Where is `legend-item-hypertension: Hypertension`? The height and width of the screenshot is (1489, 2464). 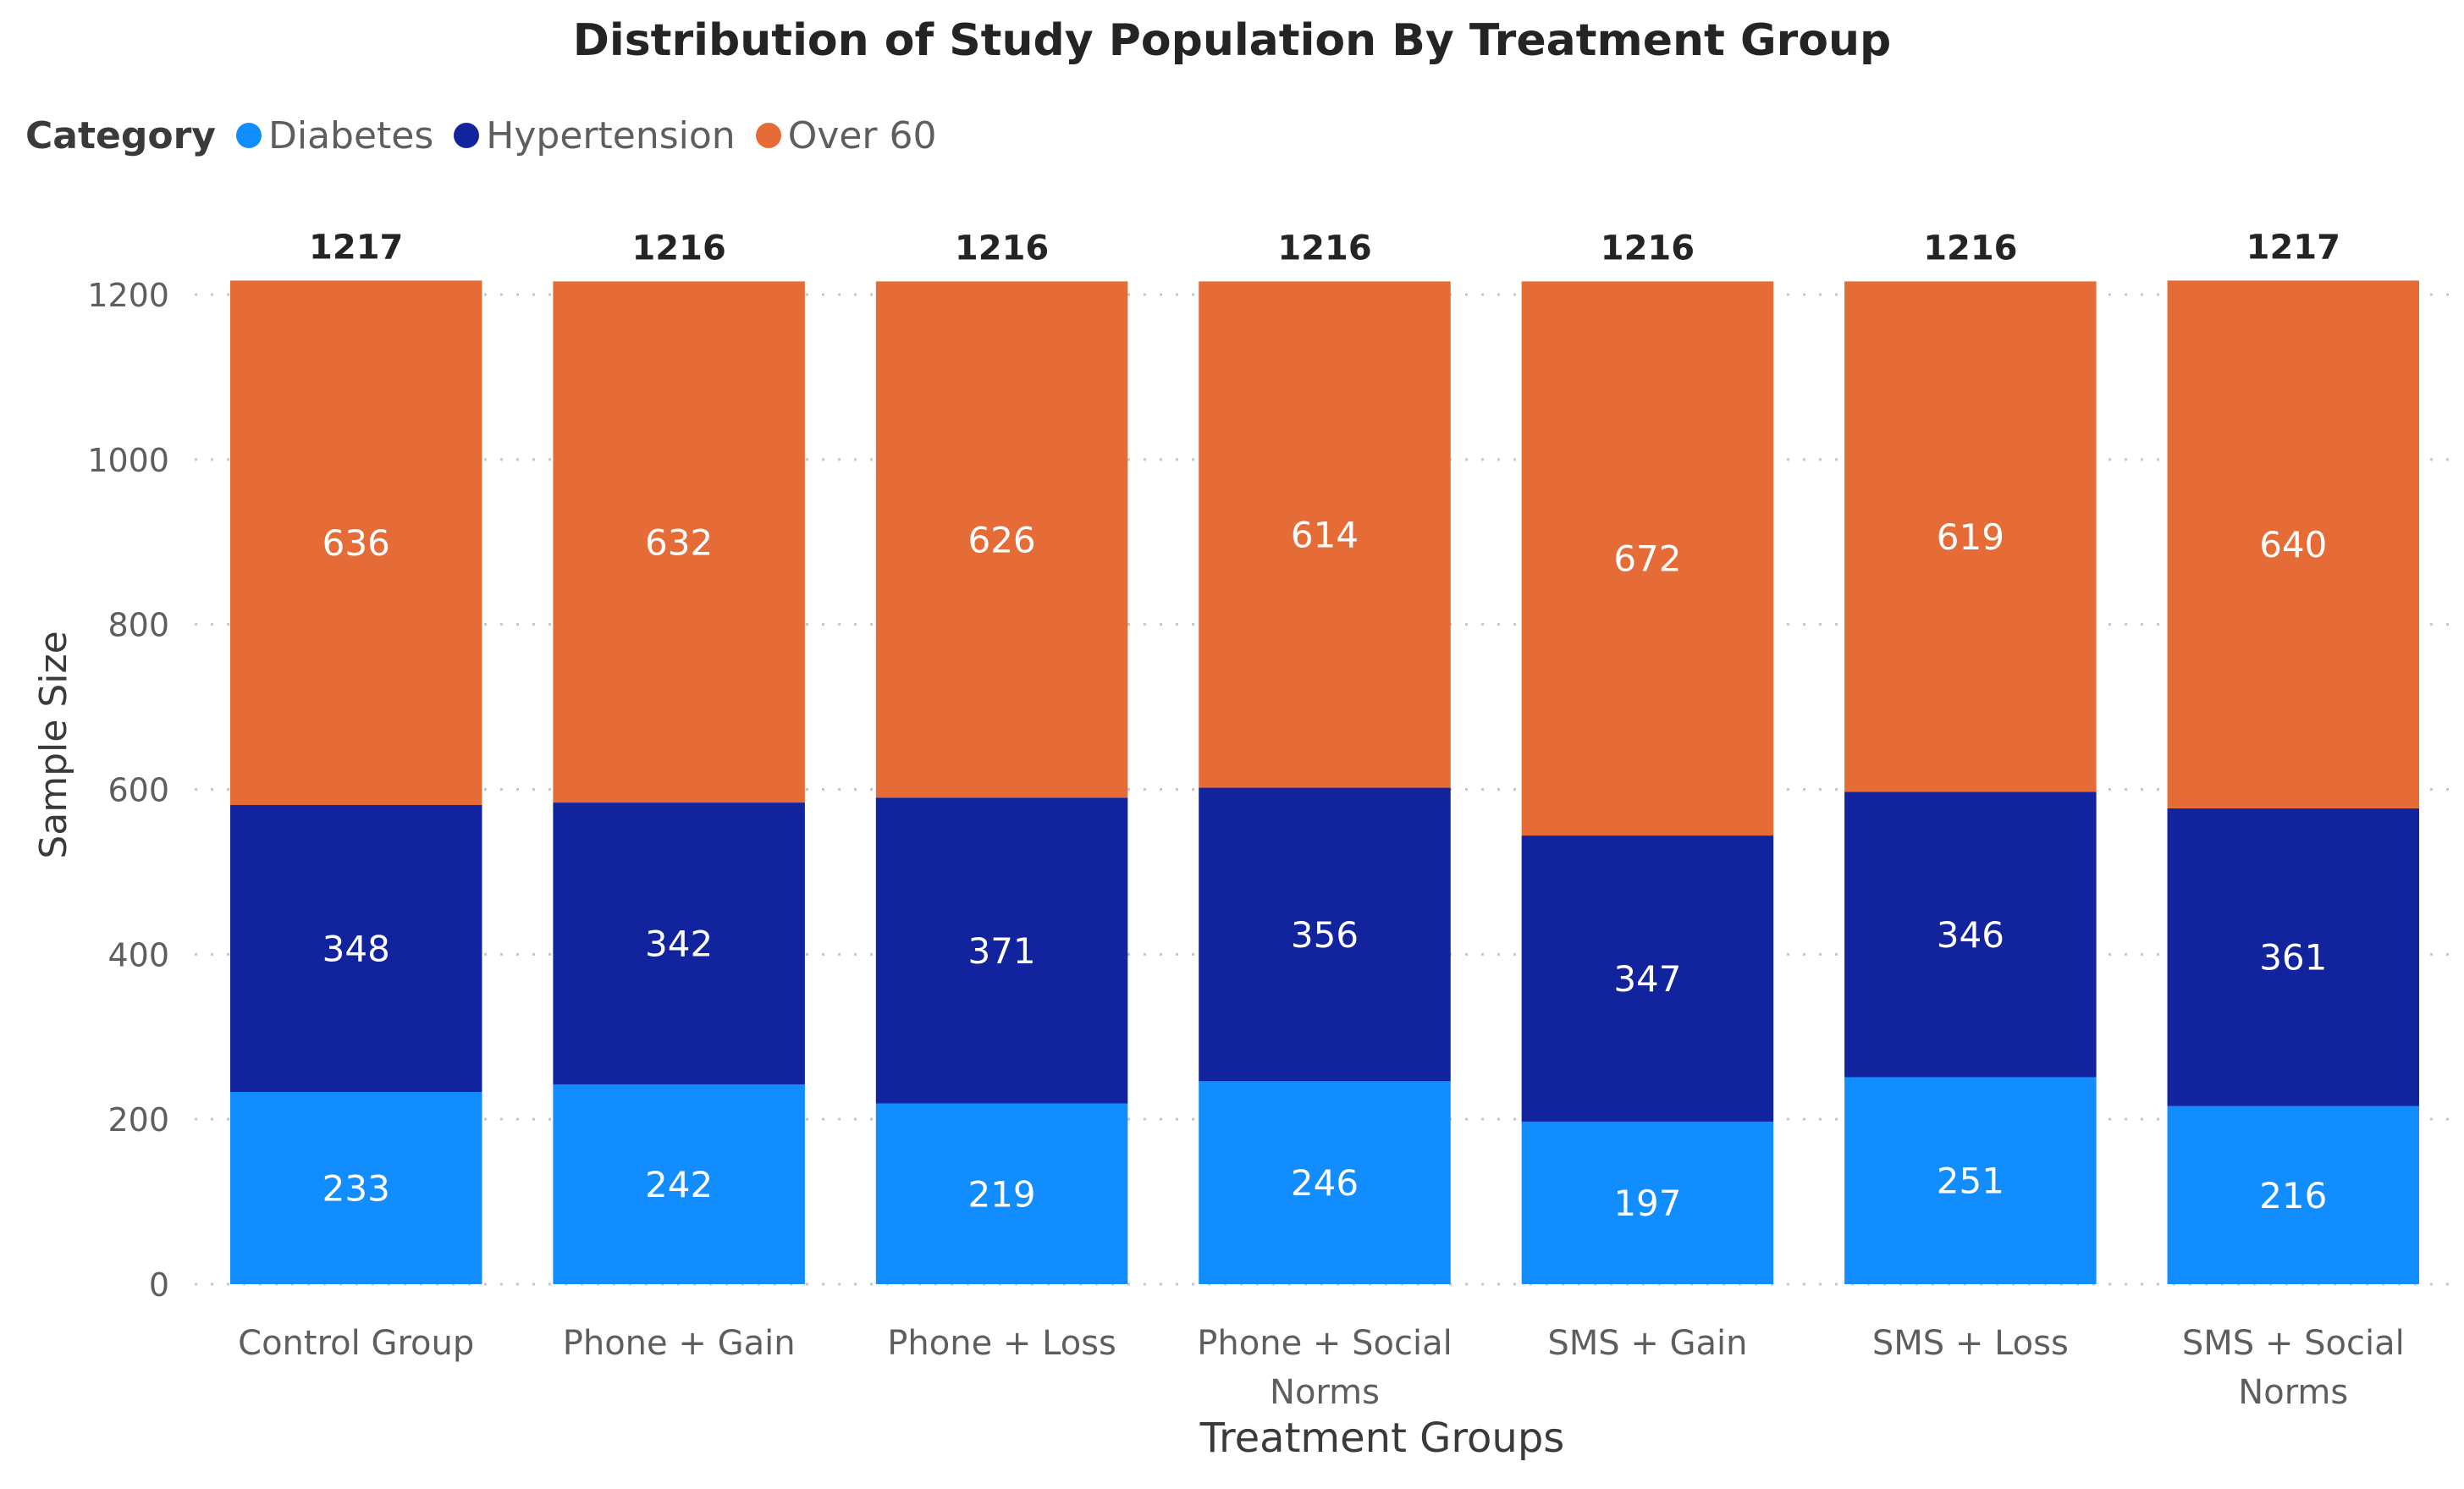 legend-item-hypertension: Hypertension is located at coordinates (595, 135).